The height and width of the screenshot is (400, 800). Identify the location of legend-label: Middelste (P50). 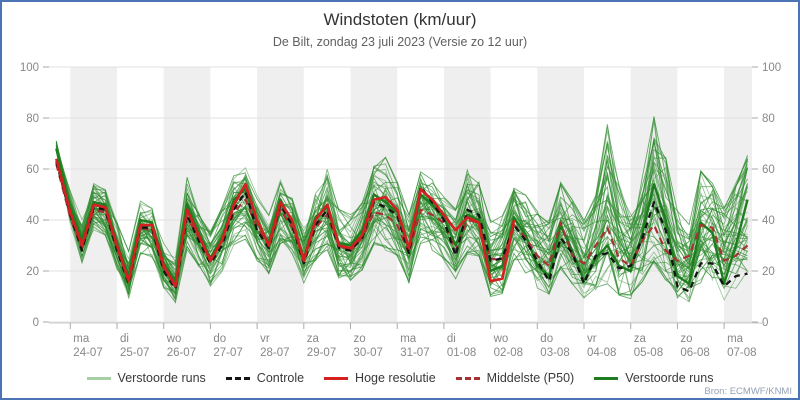
(530, 378).